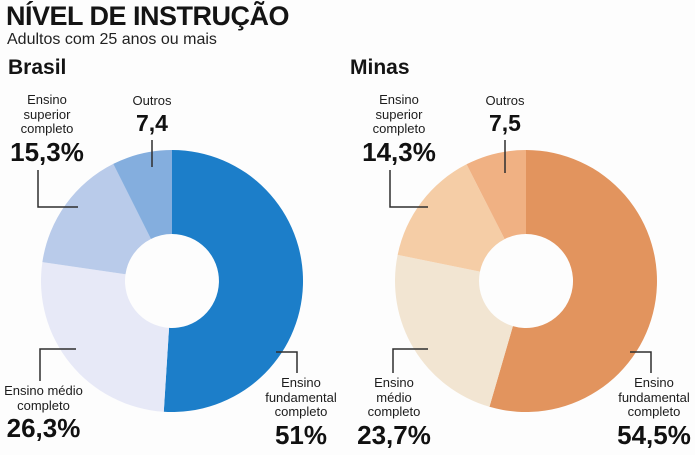 This screenshot has width=695, height=455. What do you see at coordinates (641, 362) in the screenshot?
I see `lead-line-minas-ensino-fundamental-completo` at bounding box center [641, 362].